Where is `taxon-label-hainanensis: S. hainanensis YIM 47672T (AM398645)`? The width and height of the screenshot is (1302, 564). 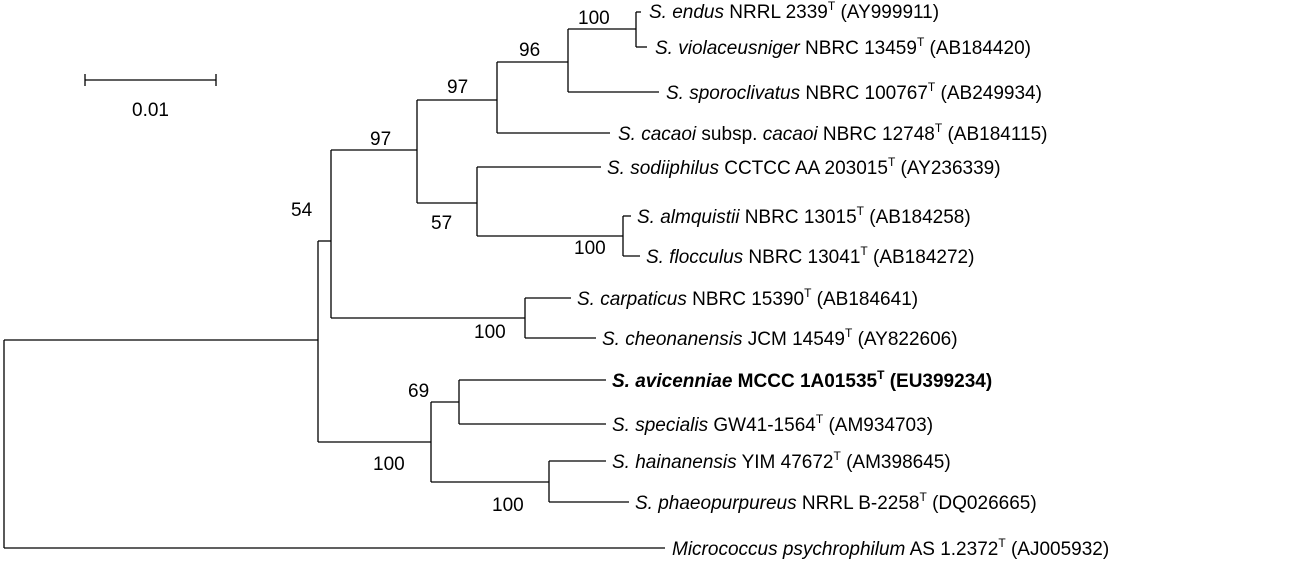 taxon-label-hainanensis: S. hainanensis YIM 47672T (AM398645) is located at coordinates (781, 461).